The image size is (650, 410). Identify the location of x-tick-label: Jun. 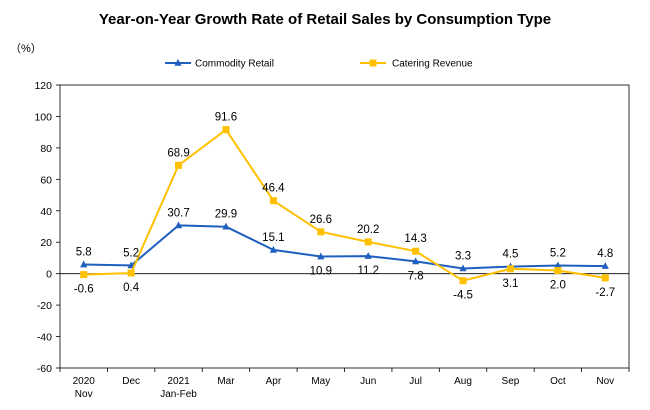
(368, 381).